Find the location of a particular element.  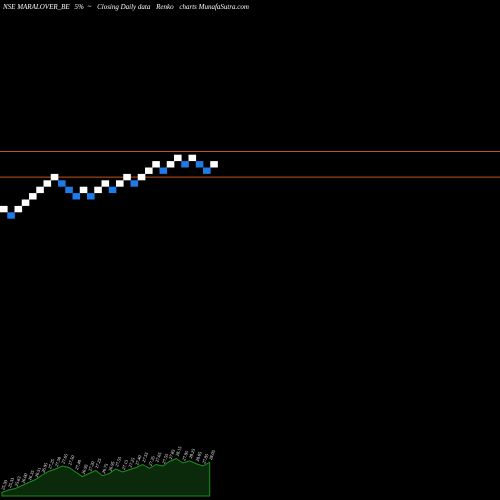

volume-label: 26.75 is located at coordinates (105, 468).